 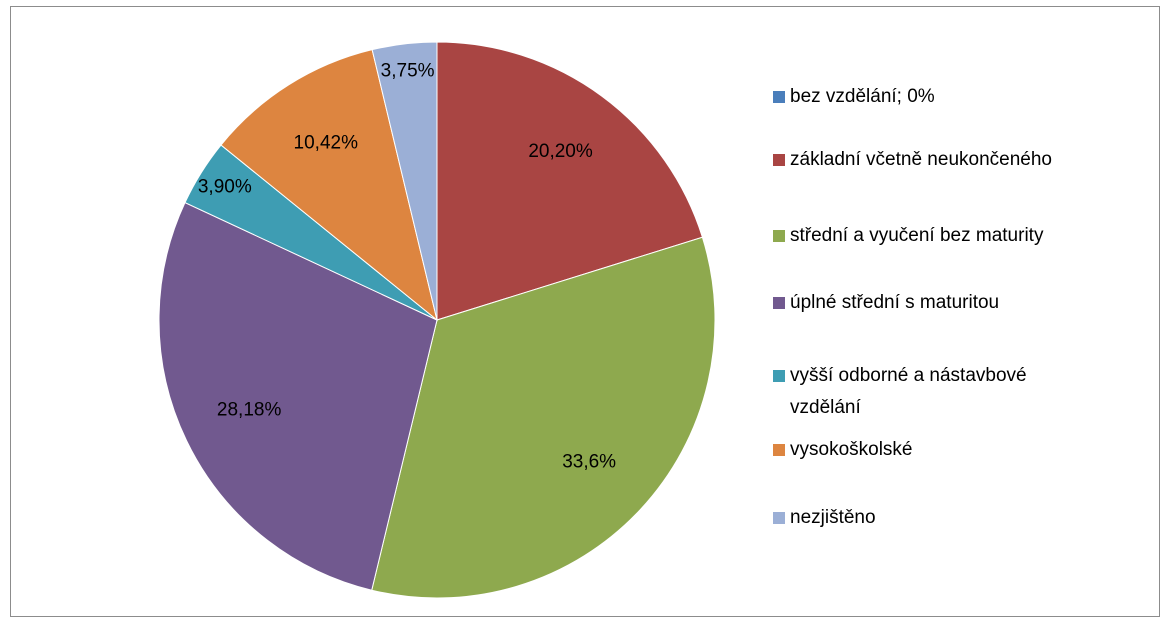 I want to click on legend-item: bez vzdělání; 0%, so click(x=953, y=97).